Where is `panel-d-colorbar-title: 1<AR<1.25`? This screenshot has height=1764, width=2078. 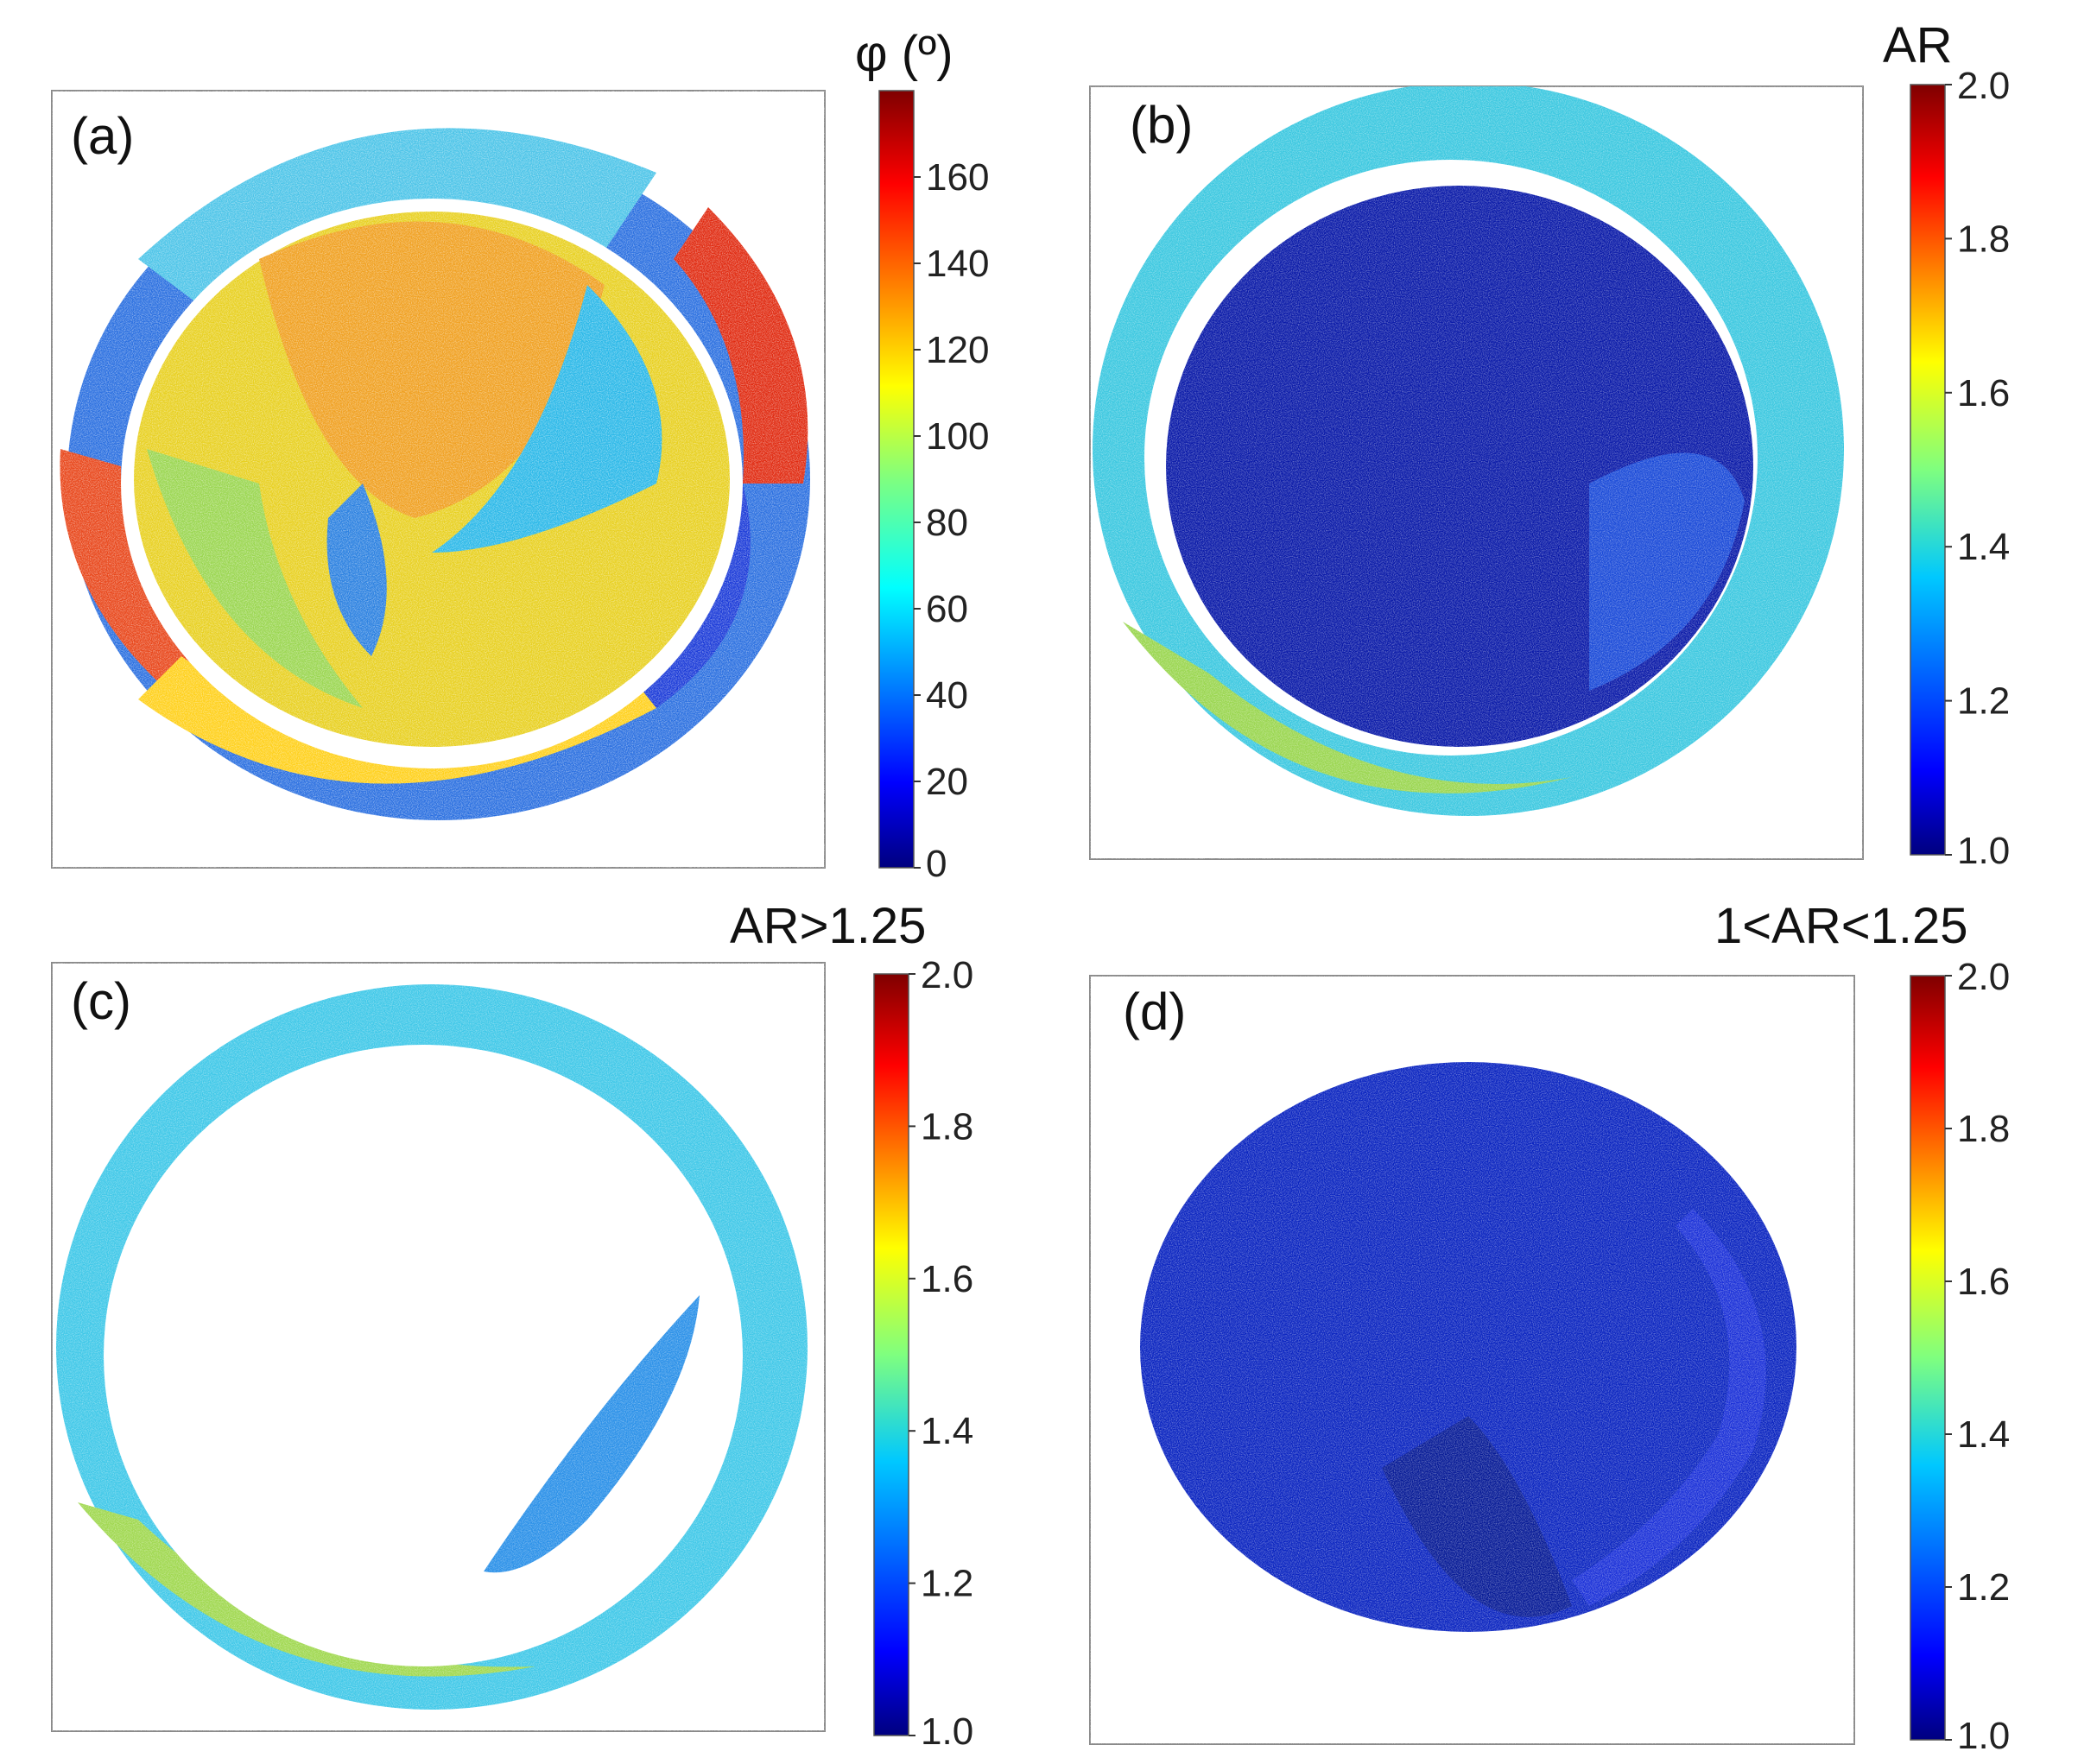 panel-d-colorbar-title: 1<AR<1.25 is located at coordinates (1840, 926).